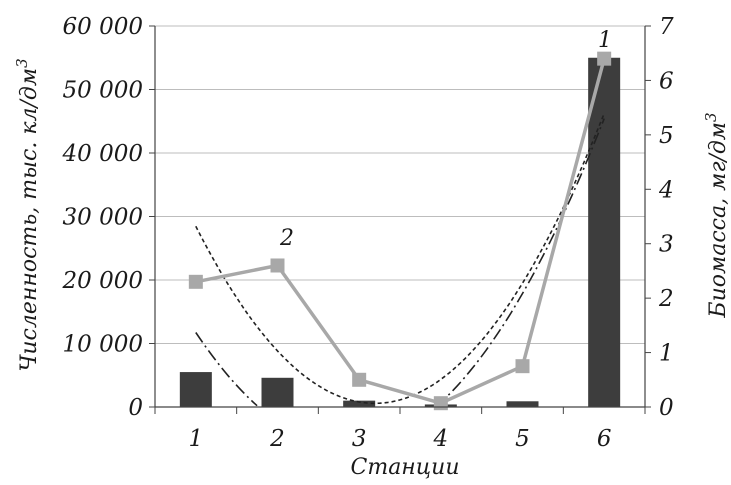  What do you see at coordinates (103, 27) in the screenshot?
I see `y-tick-label: 60 000` at bounding box center [103, 27].